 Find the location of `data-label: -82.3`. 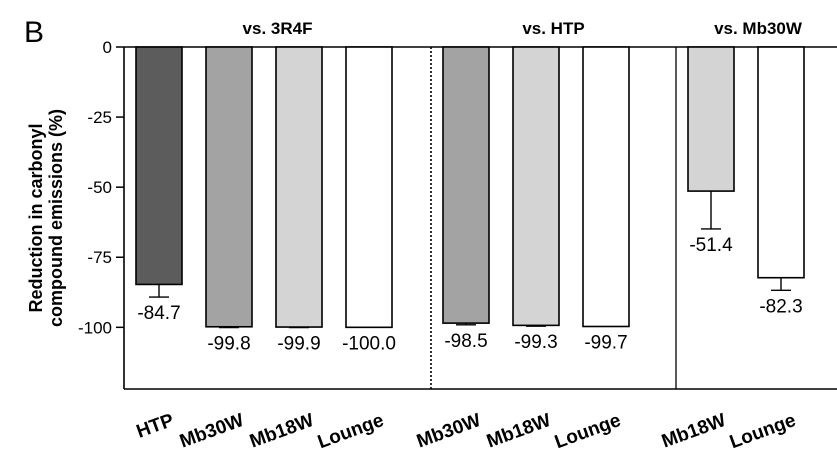

data-label: -82.3 is located at coordinates (780, 306).